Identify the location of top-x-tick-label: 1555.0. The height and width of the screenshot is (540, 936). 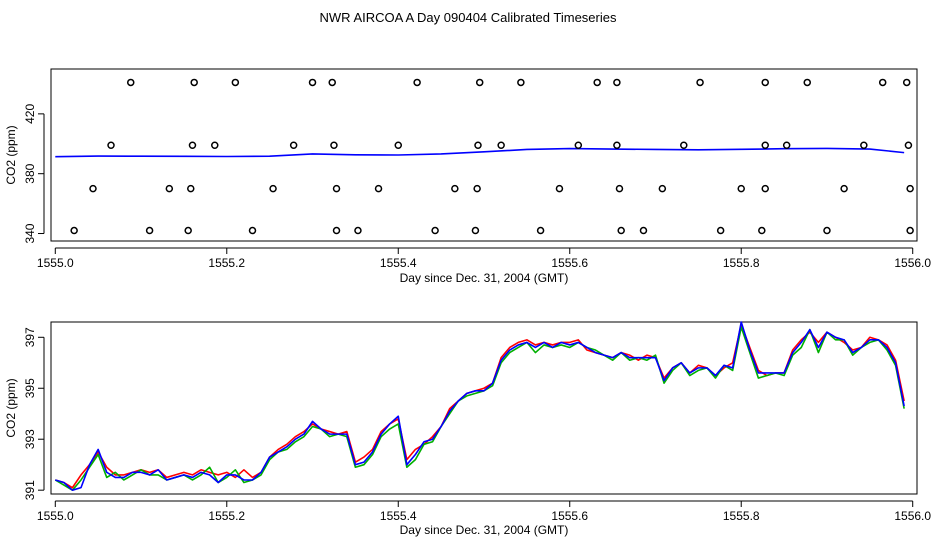
(55, 263).